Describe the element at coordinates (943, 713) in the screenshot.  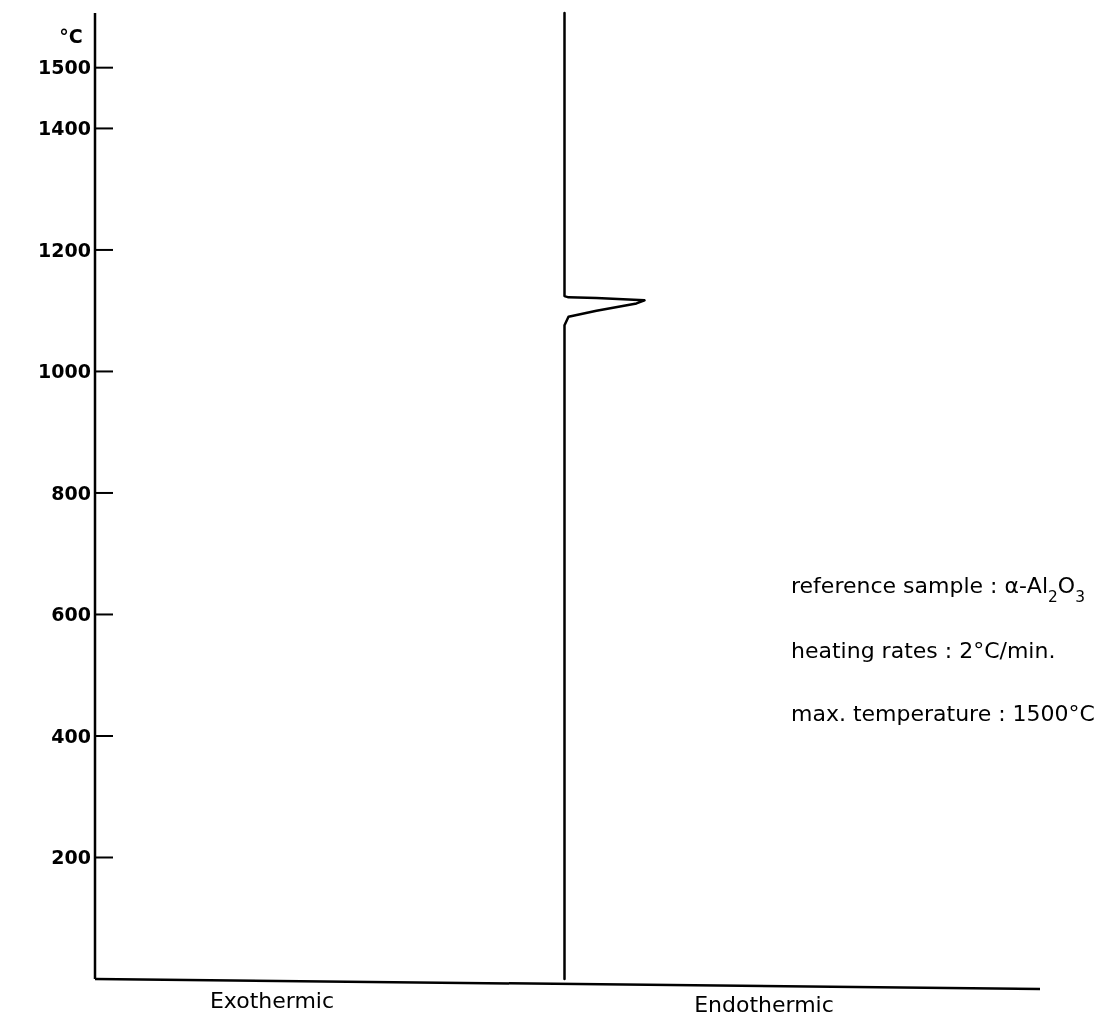
I see `text: max. temperature : 1500°C` at that location.